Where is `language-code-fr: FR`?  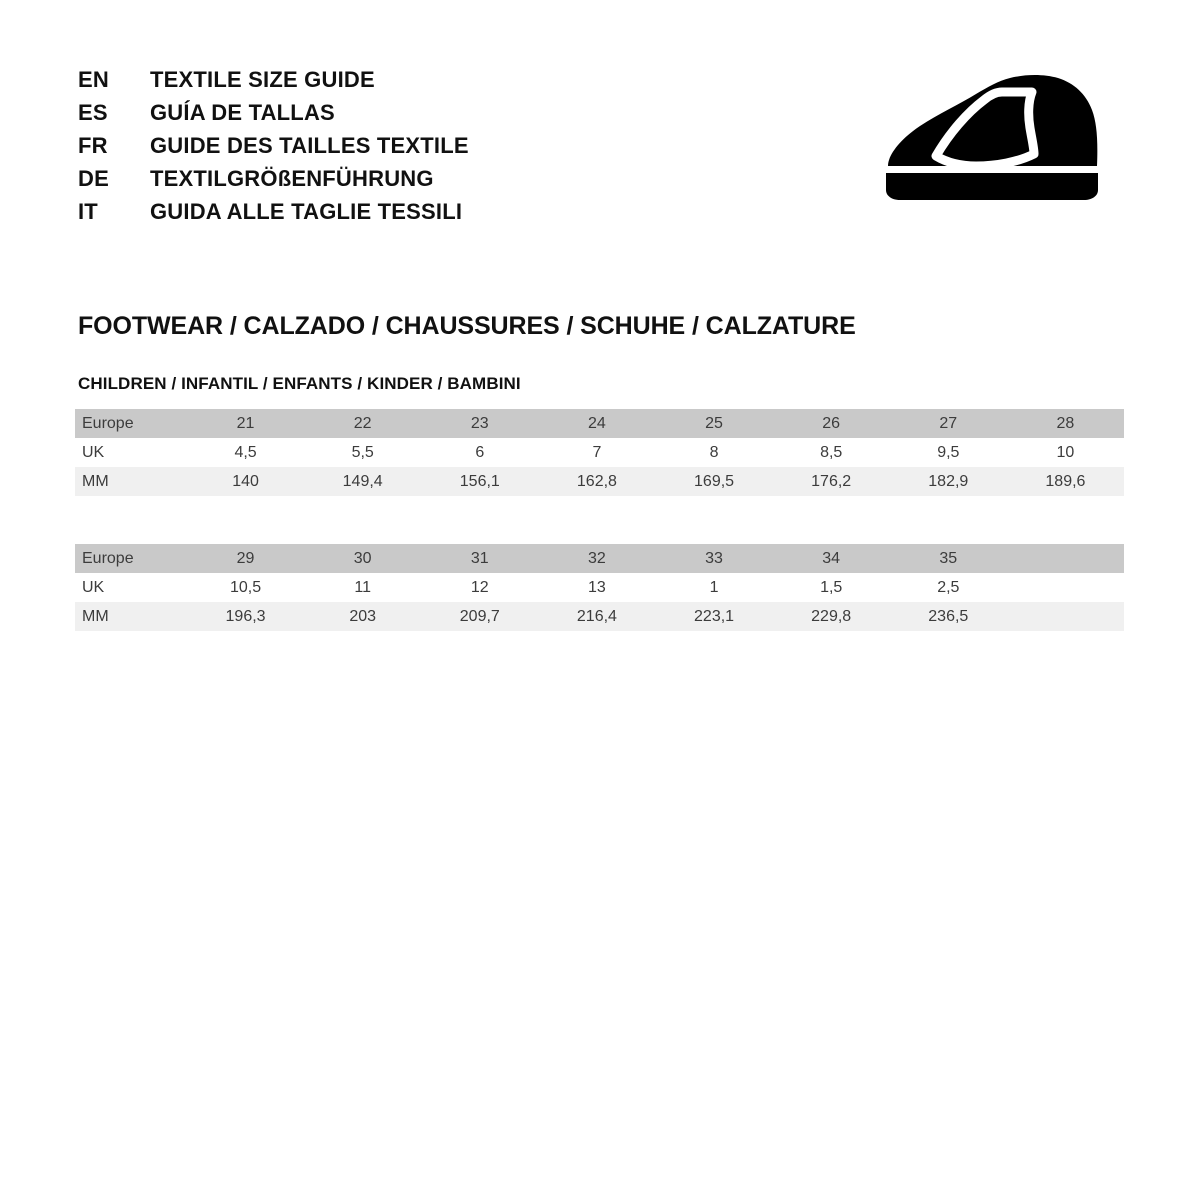 language-code-fr: FR is located at coordinates (93, 145).